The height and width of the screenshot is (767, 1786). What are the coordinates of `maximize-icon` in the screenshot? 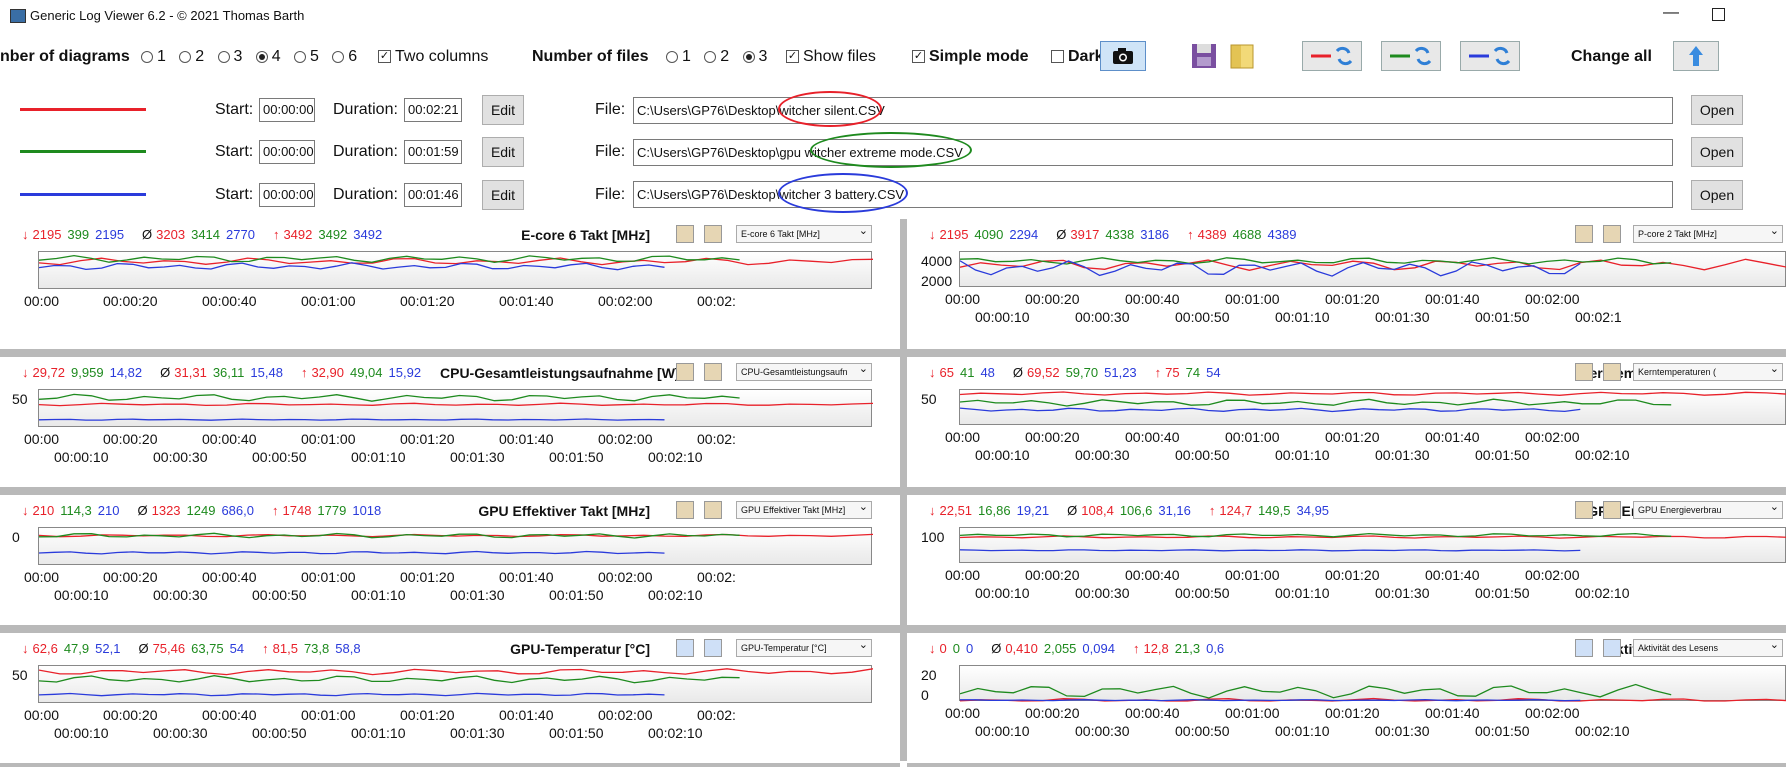 It's located at (1718, 14).